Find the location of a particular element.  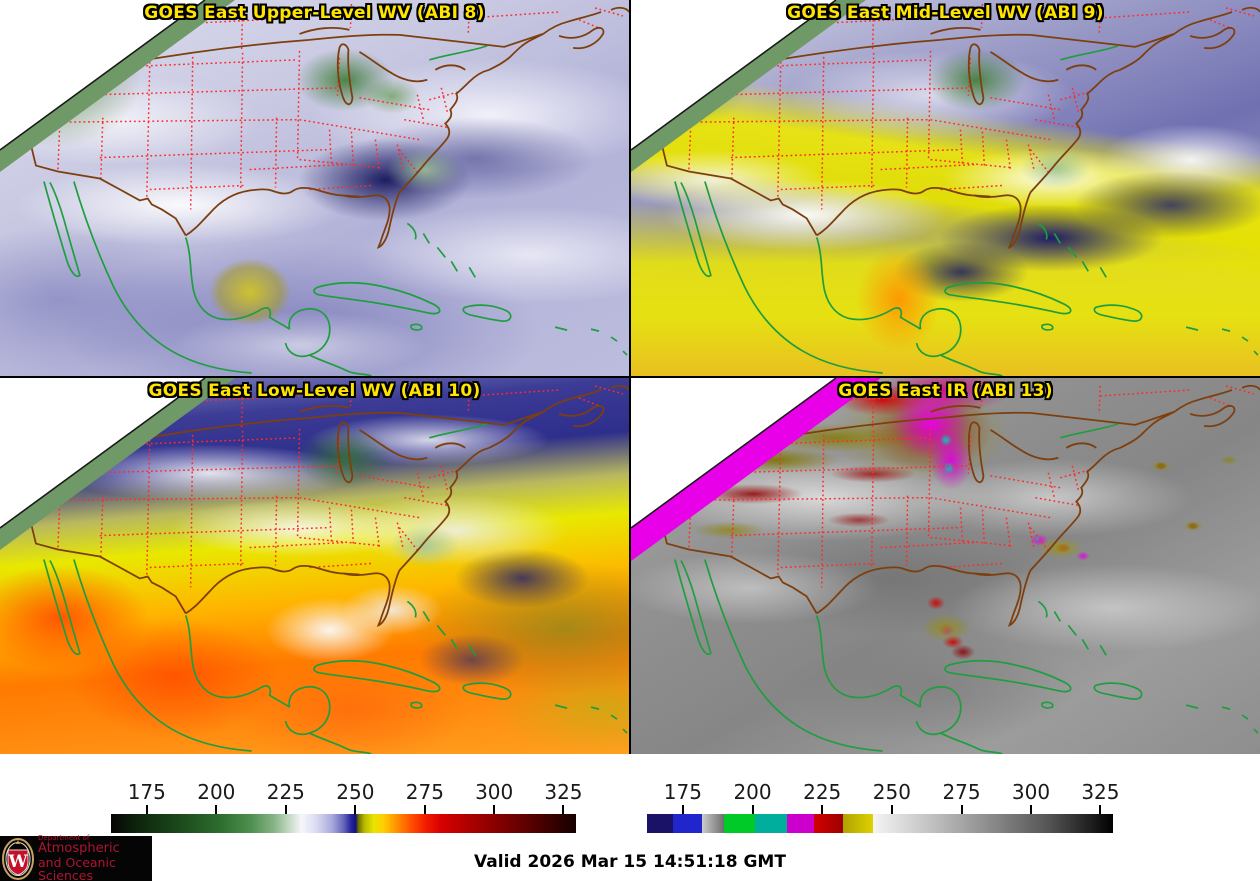

wv-tick-label: 325 is located at coordinates (563, 792).